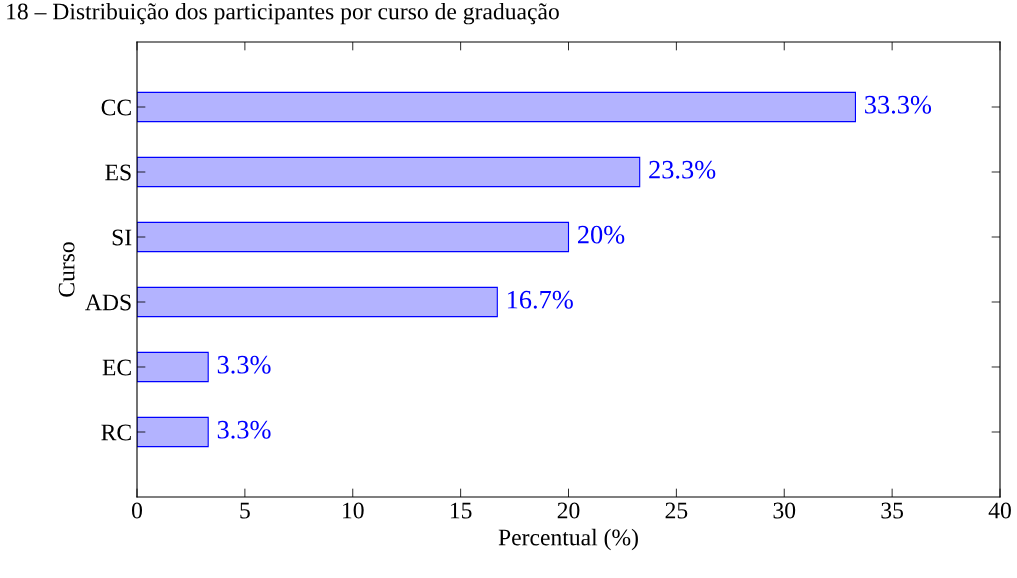  What do you see at coordinates (353, 510) in the screenshot?
I see `x-tick-label: 10` at bounding box center [353, 510].